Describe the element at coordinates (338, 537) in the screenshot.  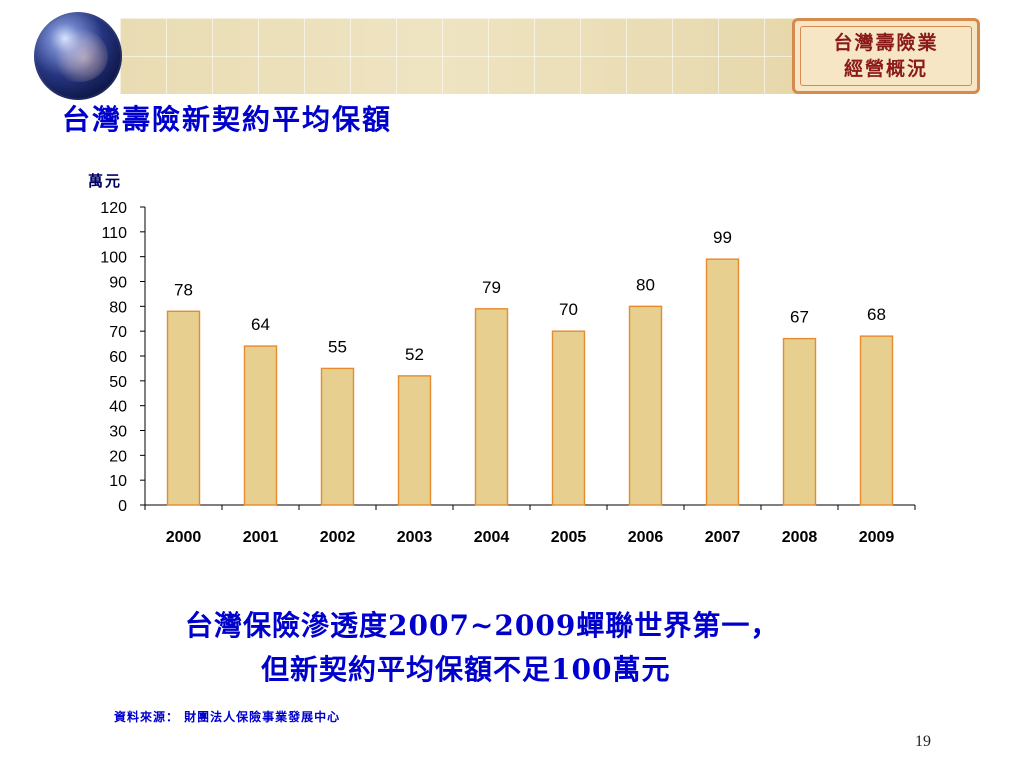
I see `x-tick-label: 2002` at that location.